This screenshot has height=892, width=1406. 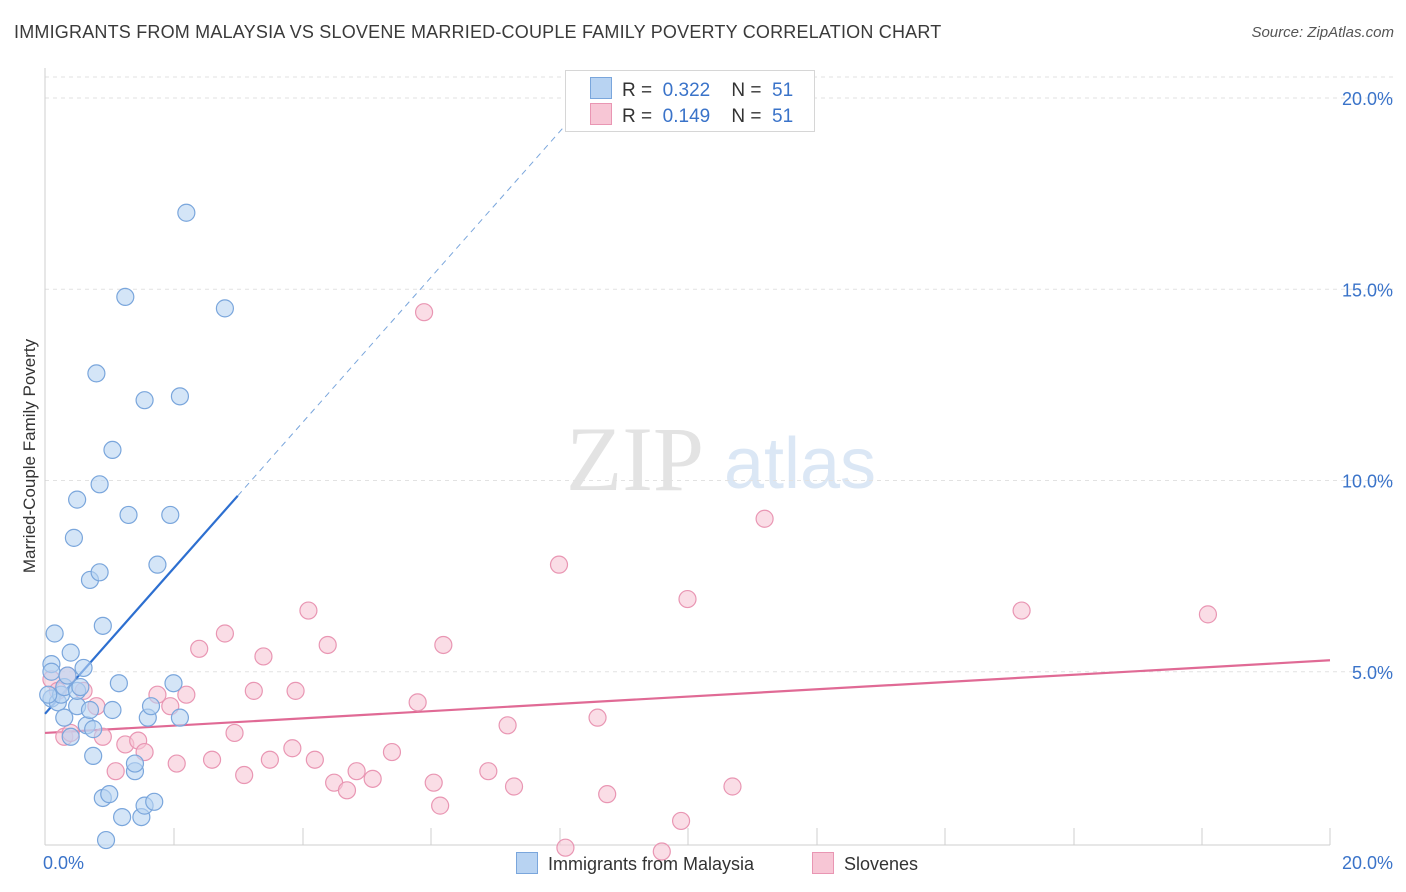 I want to click on legend-swatch-slovenes, so click(x=823, y=863).